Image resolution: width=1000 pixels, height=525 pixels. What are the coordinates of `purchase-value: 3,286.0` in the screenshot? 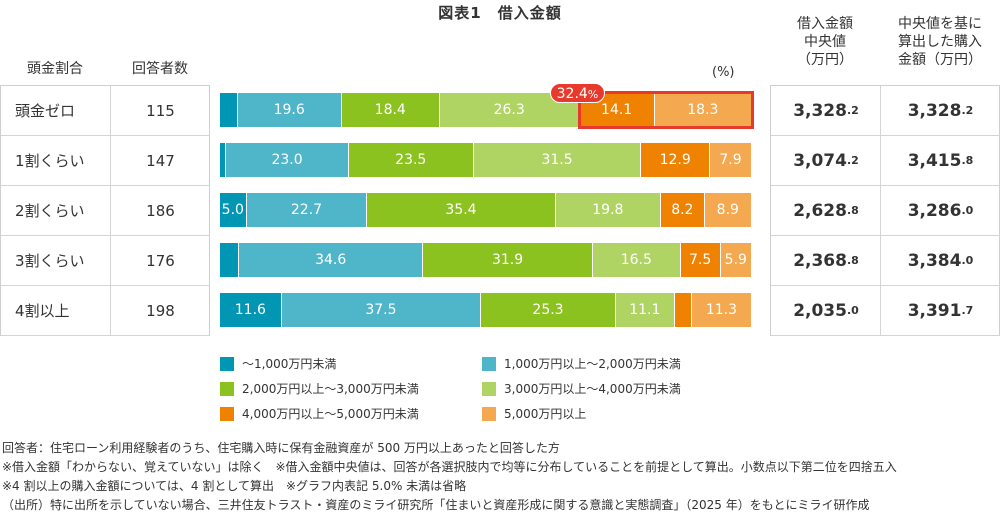 It's located at (940, 211).